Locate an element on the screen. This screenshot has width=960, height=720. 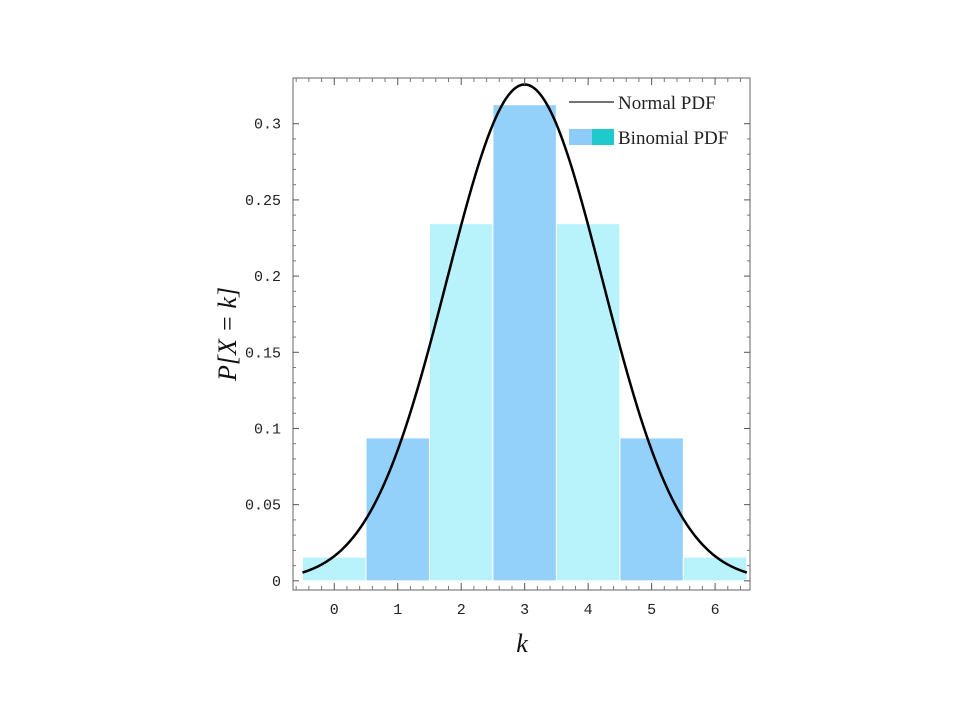
x-tick-label: 1 is located at coordinates (397, 610).